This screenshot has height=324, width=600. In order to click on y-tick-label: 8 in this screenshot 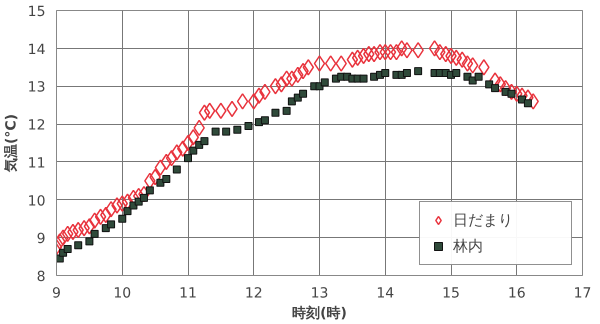, I will do `click(41, 277)`.